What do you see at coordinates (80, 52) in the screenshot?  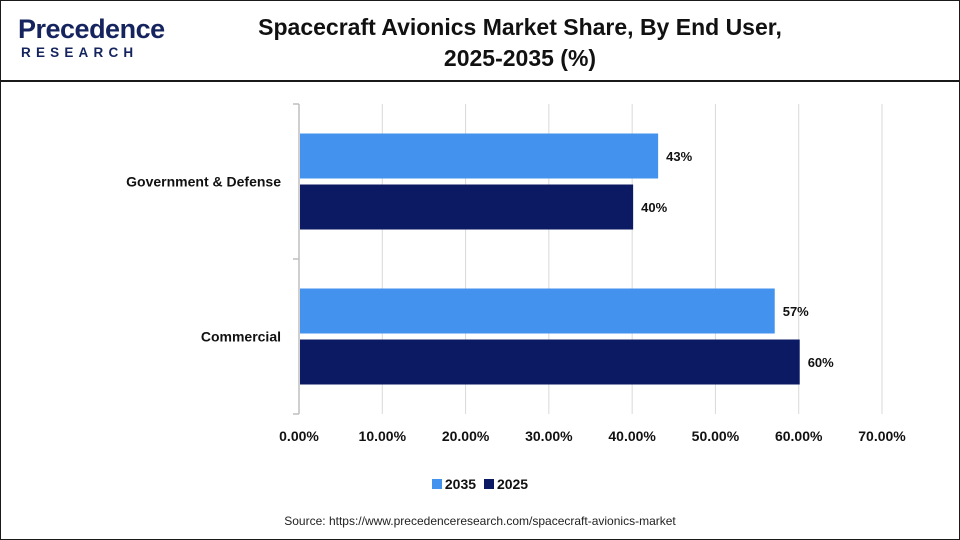 I see `logo-subtitle: RESEARCH` at bounding box center [80, 52].